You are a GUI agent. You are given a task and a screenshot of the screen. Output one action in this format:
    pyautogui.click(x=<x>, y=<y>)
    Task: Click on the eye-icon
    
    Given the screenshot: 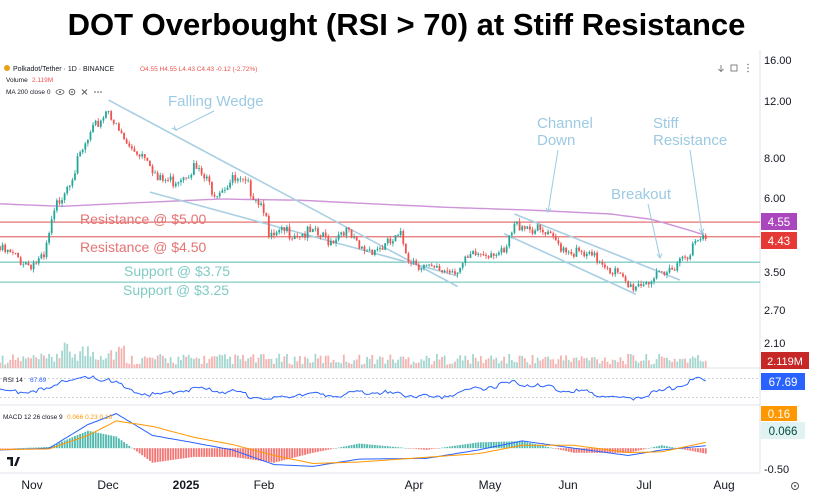 What is the action you would take?
    pyautogui.click(x=60, y=92)
    